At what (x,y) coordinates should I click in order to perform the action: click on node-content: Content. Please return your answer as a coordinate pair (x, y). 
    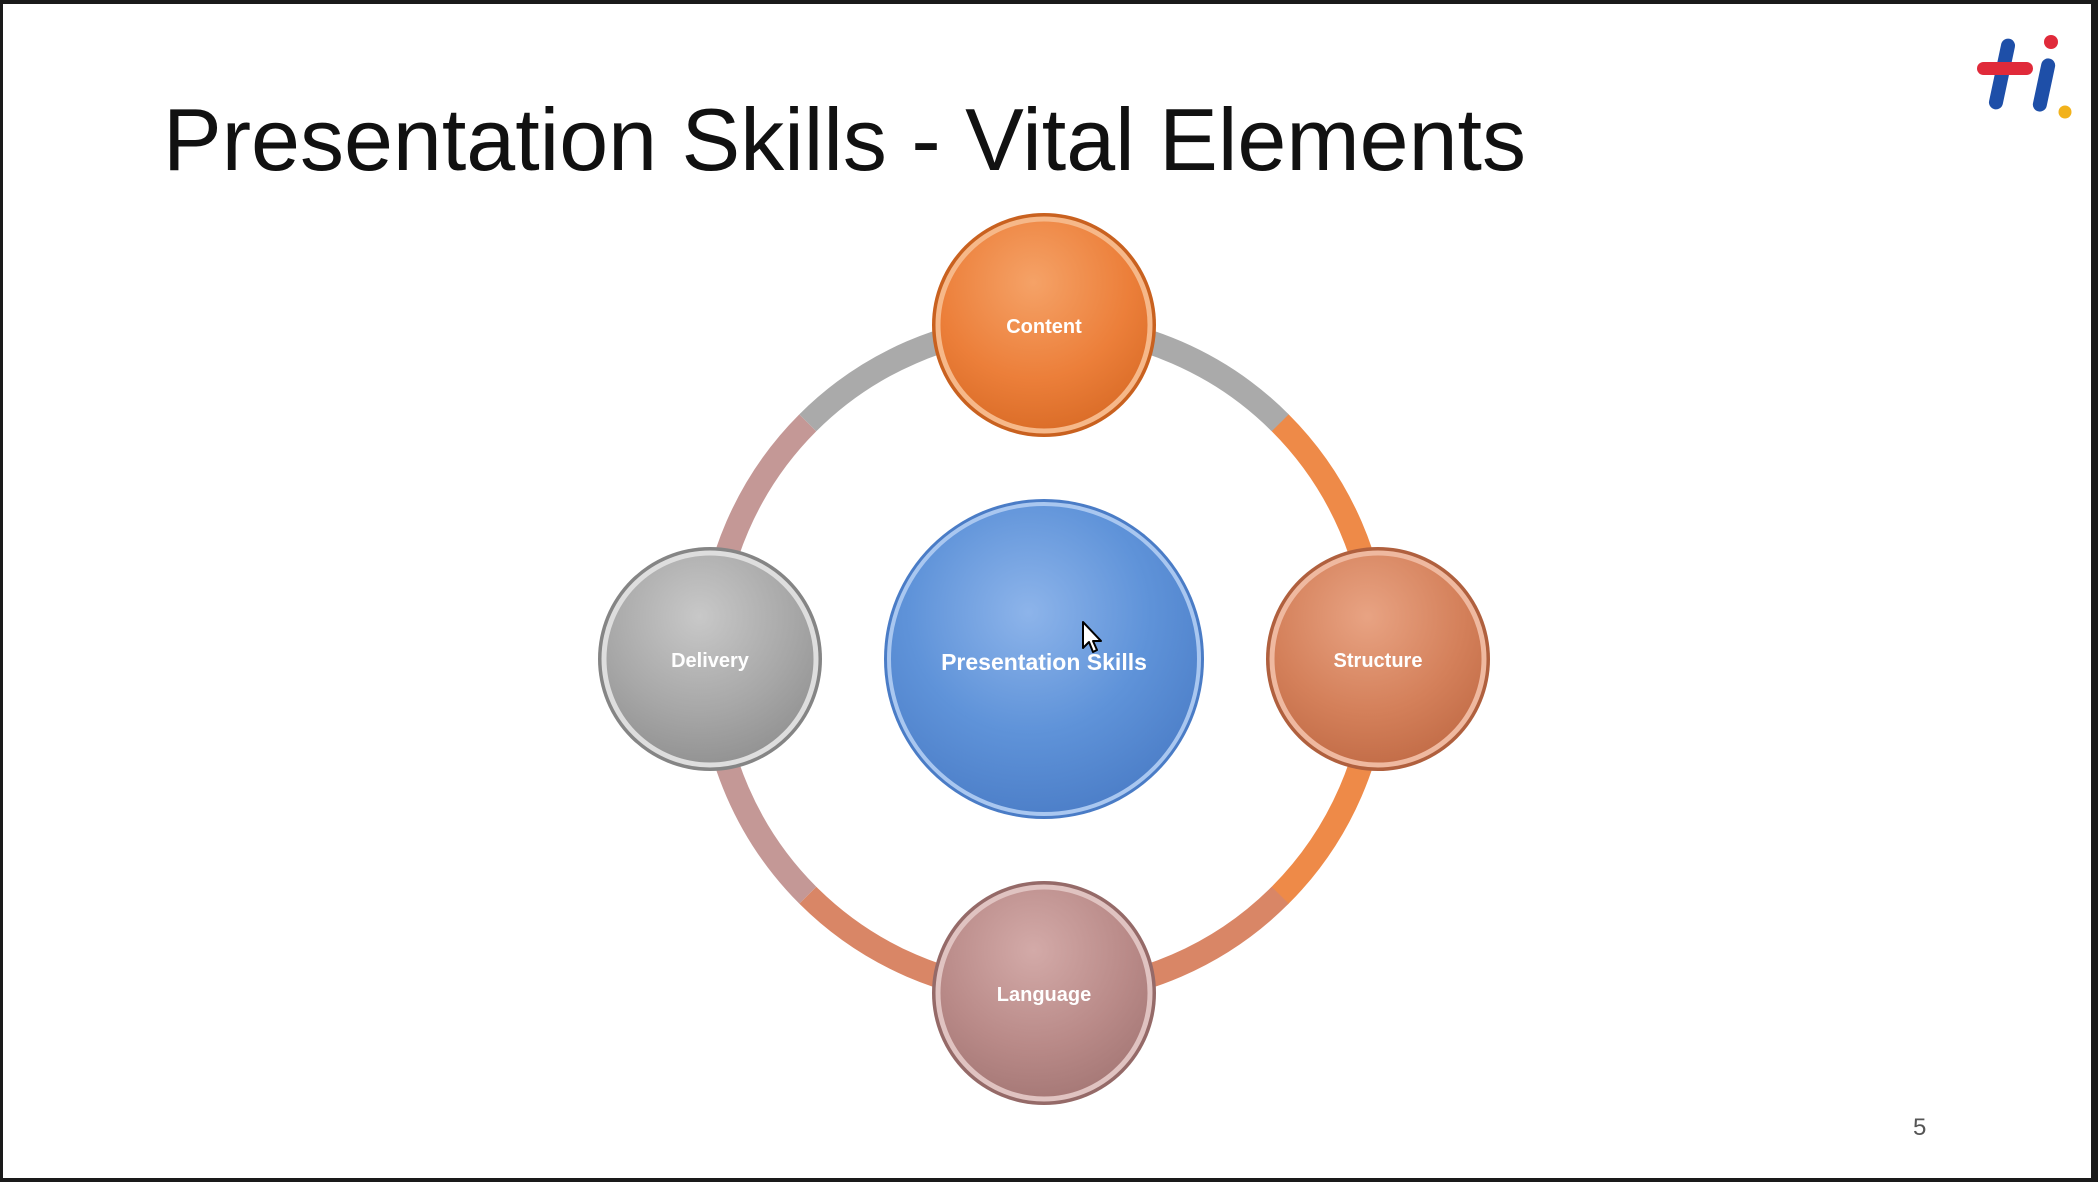
    Looking at the image, I should click on (1044, 325).